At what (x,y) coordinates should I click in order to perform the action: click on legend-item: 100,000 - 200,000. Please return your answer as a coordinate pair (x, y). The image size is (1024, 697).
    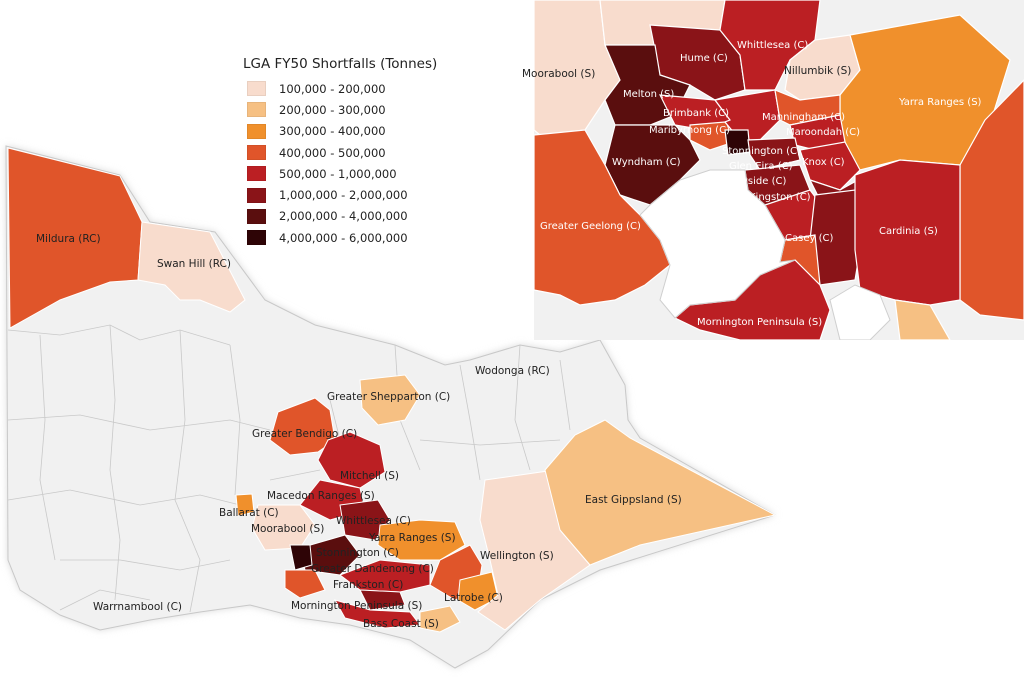
    Looking at the image, I should click on (368, 88).